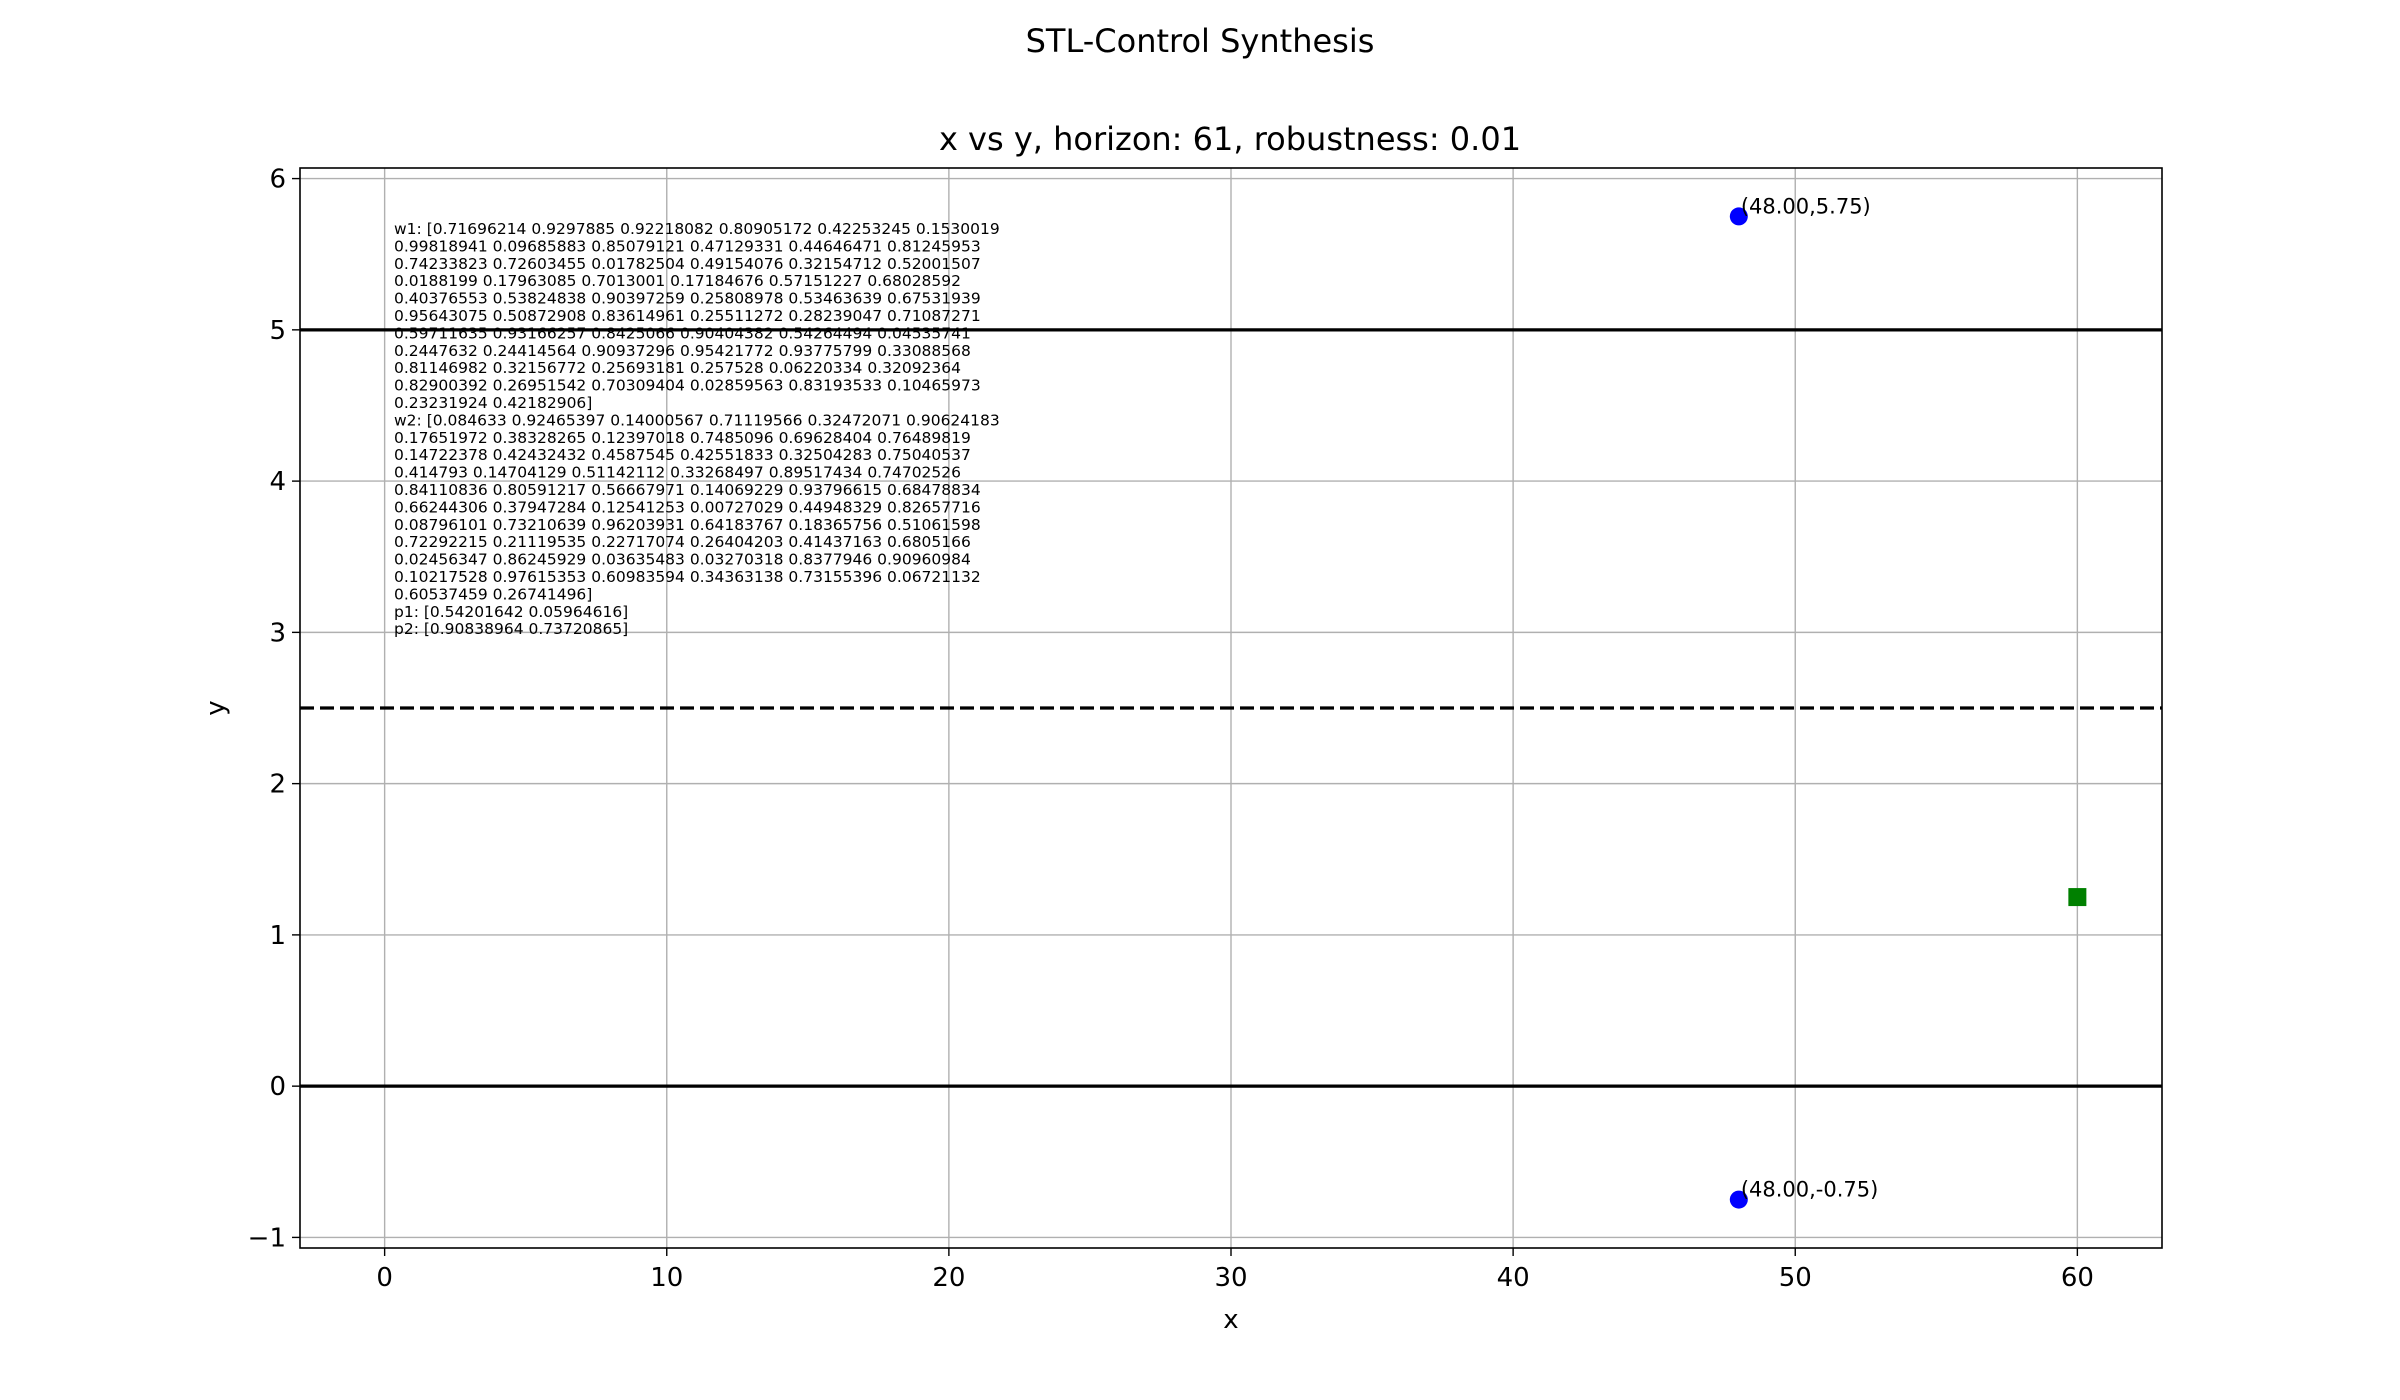  Describe the element at coordinates (493, 594) in the screenshot. I see `annotation-line: 0.60537459 0.26741496]` at that location.